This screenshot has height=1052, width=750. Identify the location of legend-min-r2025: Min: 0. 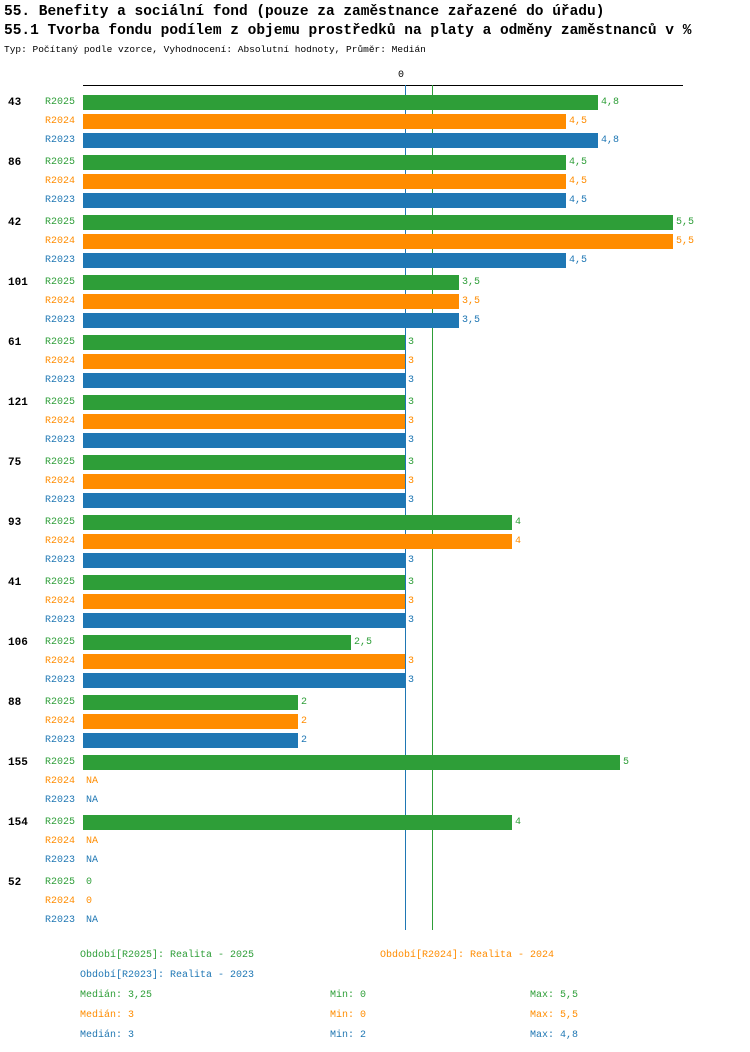
(348, 995).